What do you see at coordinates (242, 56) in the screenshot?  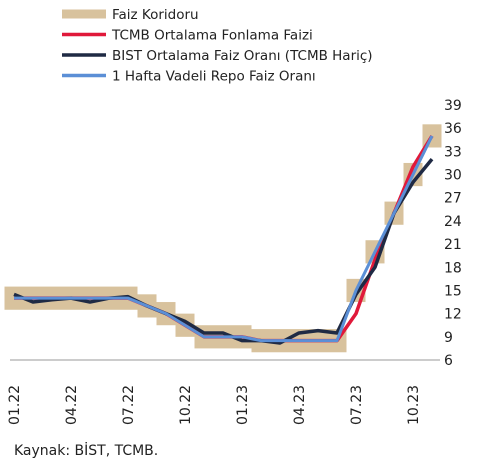 I see `legend-label: BIST Ortalama Faiz Oranı (TCMB Hariç)` at bounding box center [242, 56].